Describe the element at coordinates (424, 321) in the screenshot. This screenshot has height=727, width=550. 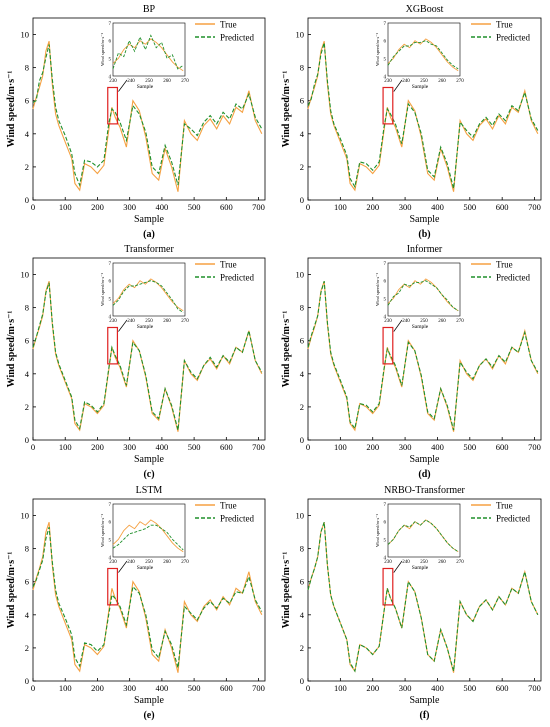
I see `inset-x-tick-label: 250` at that location.